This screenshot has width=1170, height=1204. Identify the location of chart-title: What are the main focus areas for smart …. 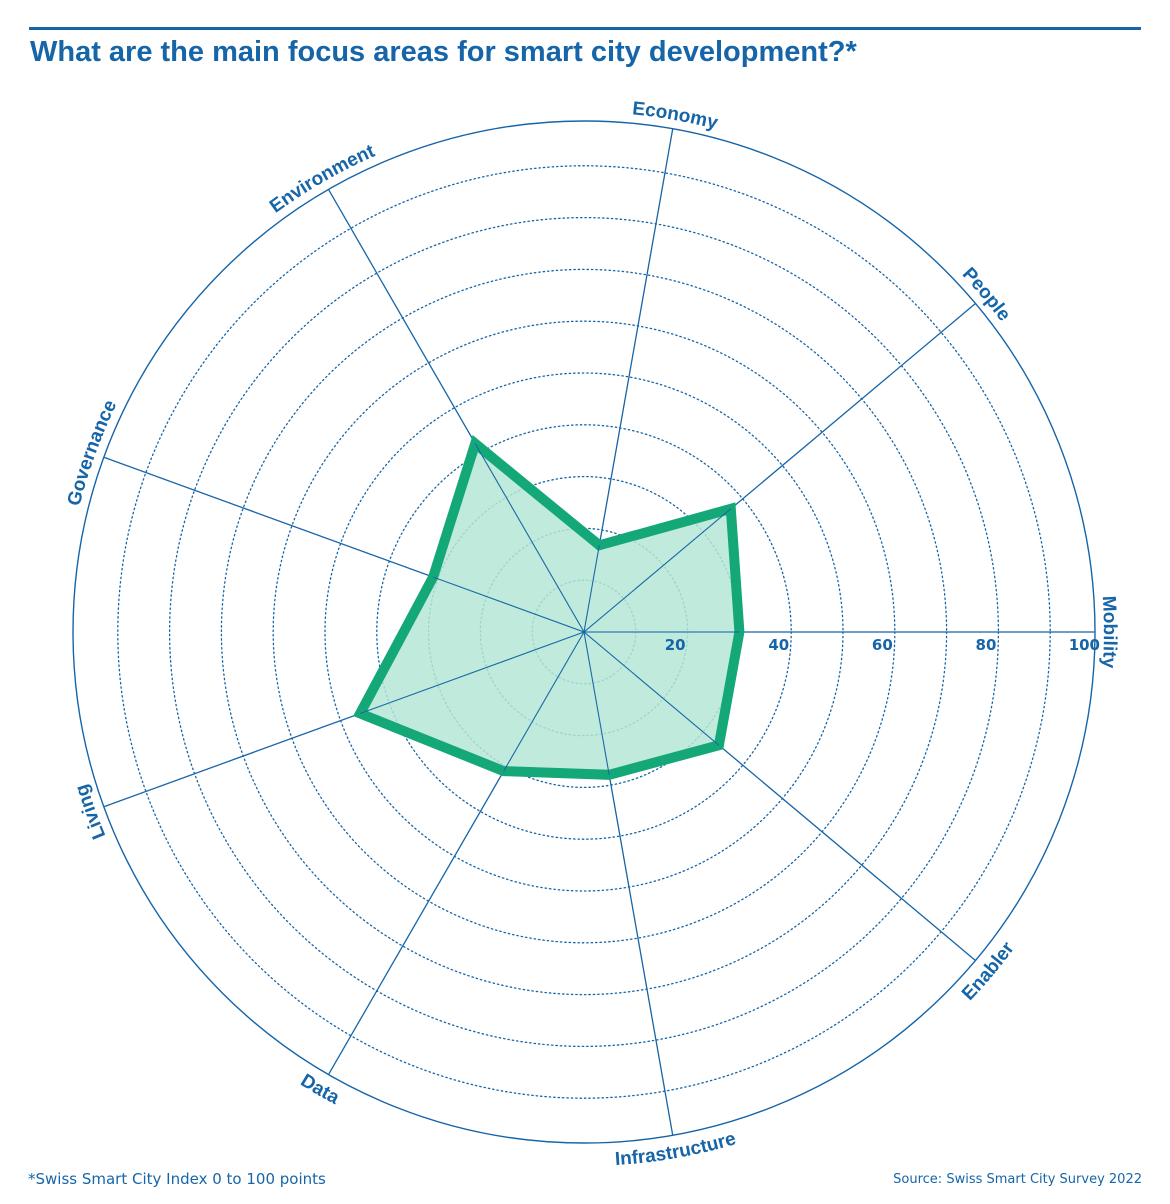
(443, 52).